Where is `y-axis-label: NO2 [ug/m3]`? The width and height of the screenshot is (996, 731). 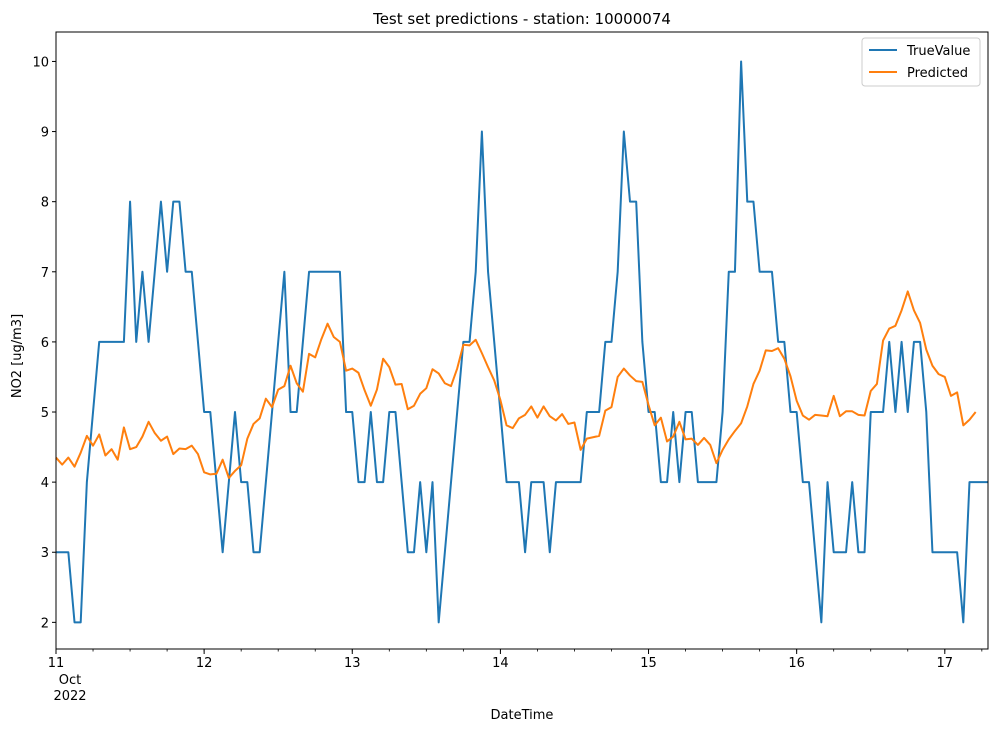
y-axis-label: NO2 [ug/m3] is located at coordinates (17, 356).